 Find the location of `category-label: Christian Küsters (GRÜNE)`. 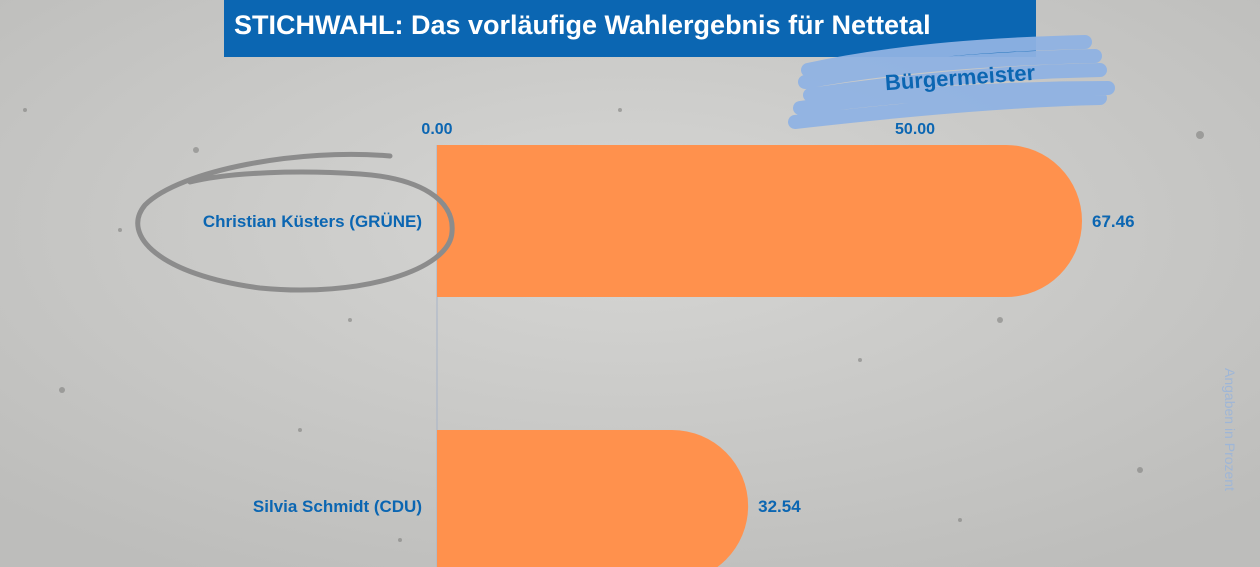

category-label: Christian Küsters (GRÜNE) is located at coordinates (312, 221).